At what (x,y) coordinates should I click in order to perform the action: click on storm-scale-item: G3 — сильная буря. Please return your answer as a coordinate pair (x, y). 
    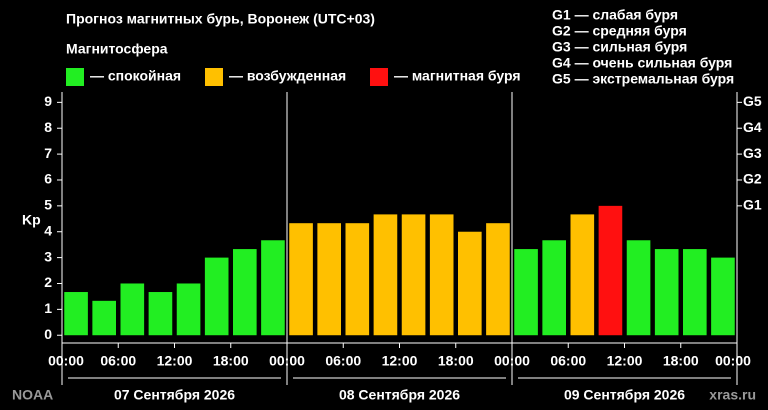
    Looking at the image, I should click on (619, 47).